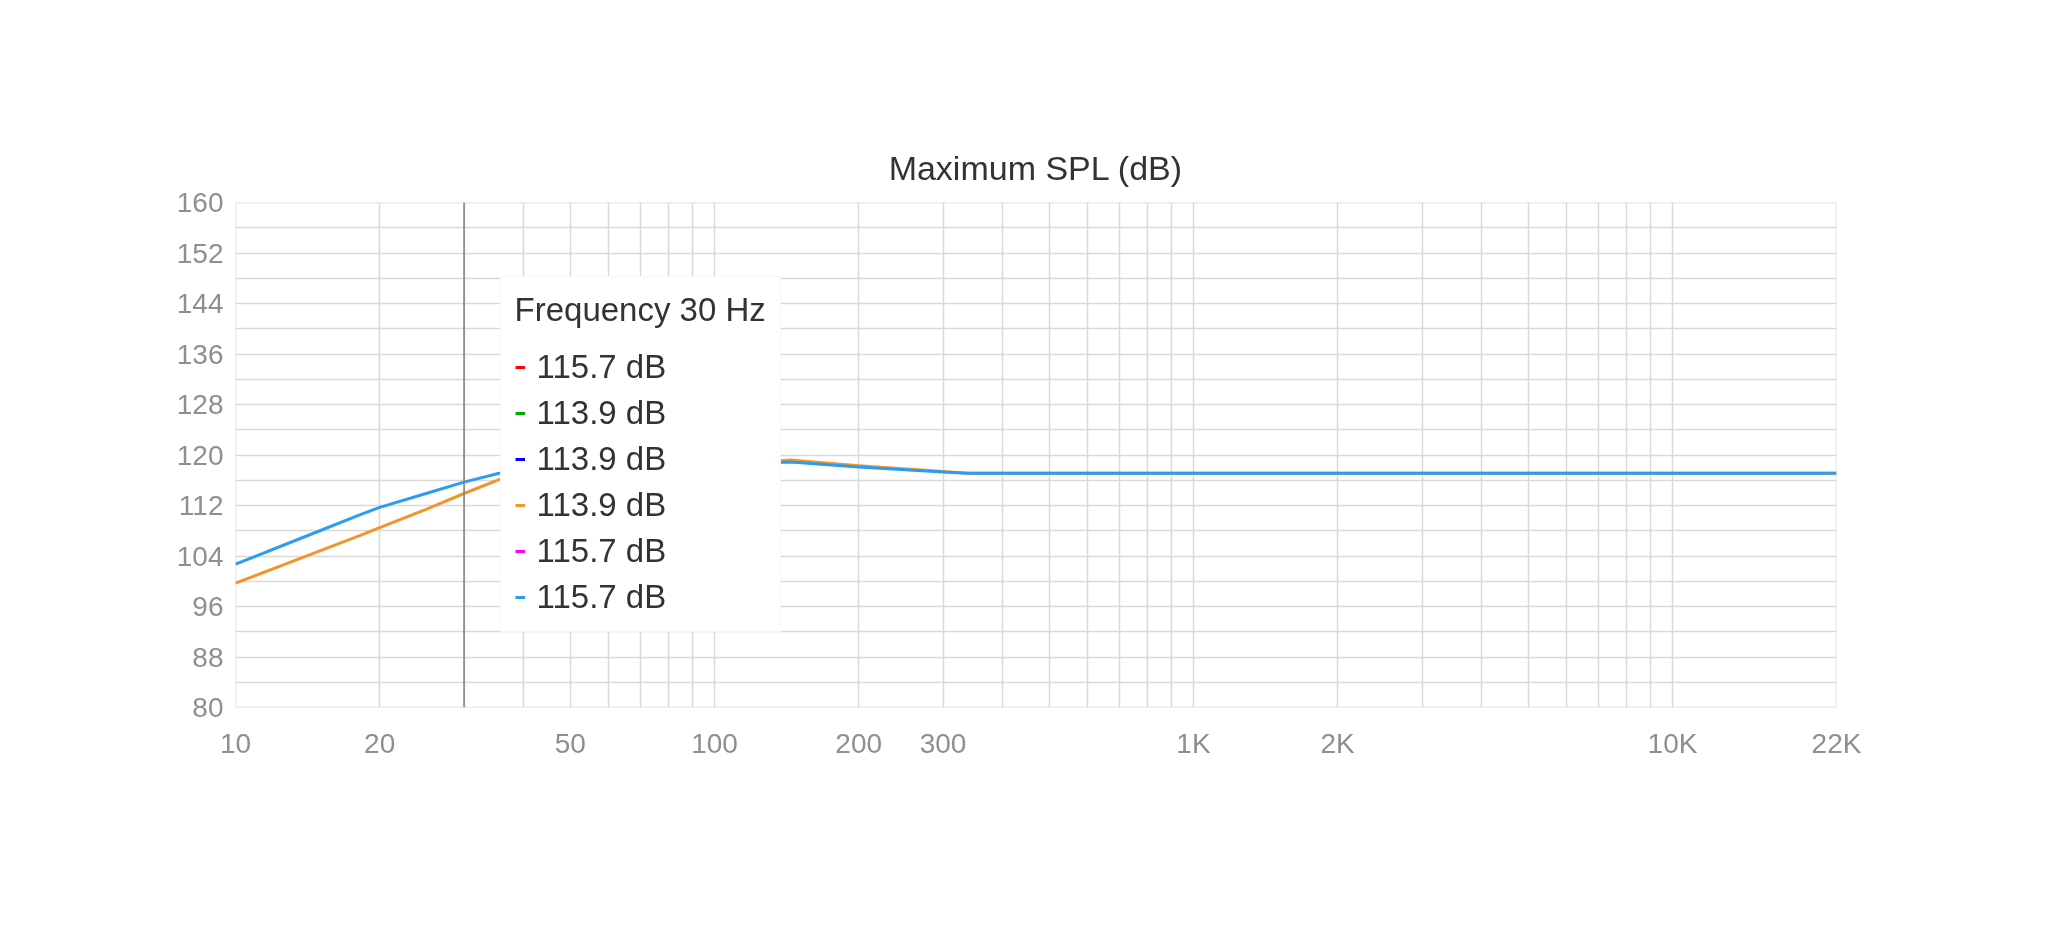  What do you see at coordinates (200, 354) in the screenshot?
I see `y-tick-label: 136` at bounding box center [200, 354].